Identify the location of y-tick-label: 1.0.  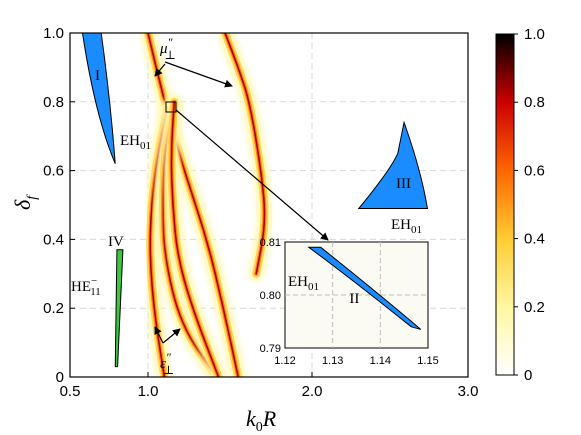
(53, 33).